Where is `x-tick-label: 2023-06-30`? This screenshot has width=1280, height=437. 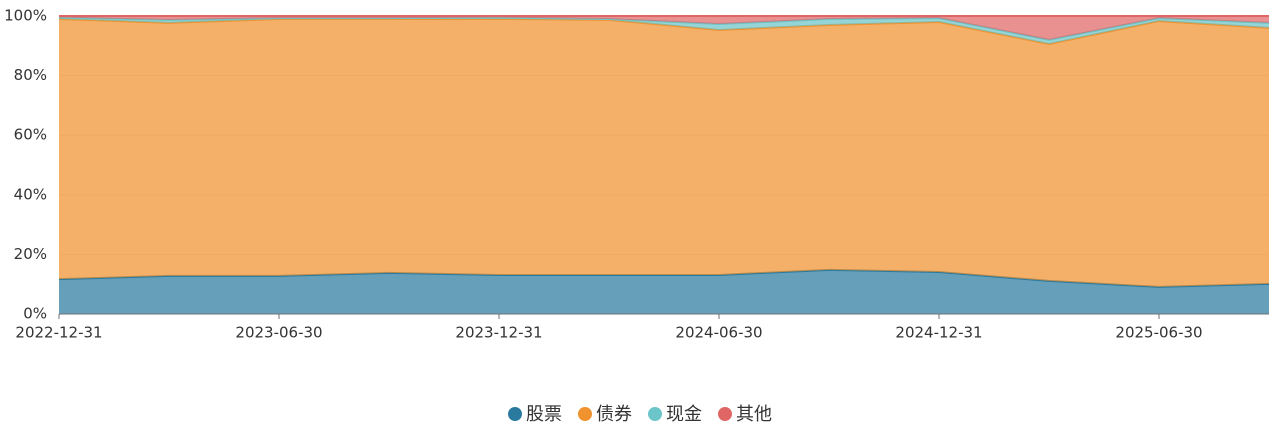 x-tick-label: 2023-06-30 is located at coordinates (278, 333).